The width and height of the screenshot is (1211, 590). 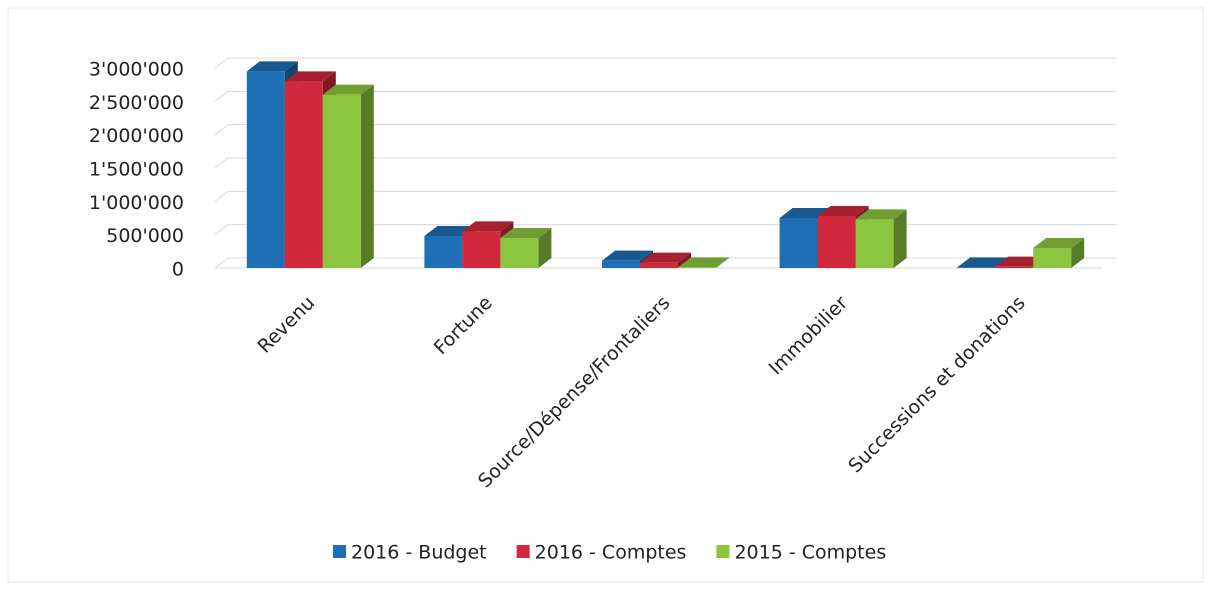 I want to click on legend-label: 2015 - Comptes, so click(x=810, y=553).